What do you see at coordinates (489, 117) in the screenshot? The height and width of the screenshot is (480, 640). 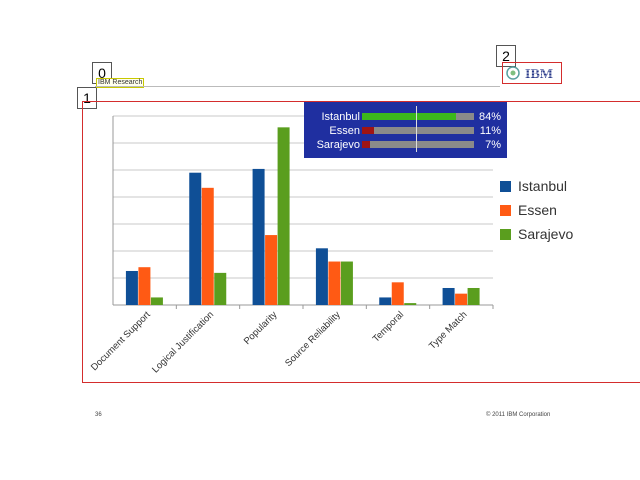 I see `score-percent: 84%` at bounding box center [489, 117].